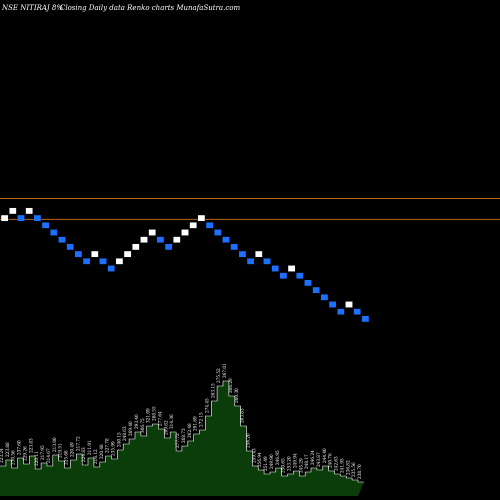 Image resolution: width=500 pixels, height=500 pixels. What do you see at coordinates (250, 208) in the screenshot?
I see `resistance-lines` at bounding box center [250, 208].